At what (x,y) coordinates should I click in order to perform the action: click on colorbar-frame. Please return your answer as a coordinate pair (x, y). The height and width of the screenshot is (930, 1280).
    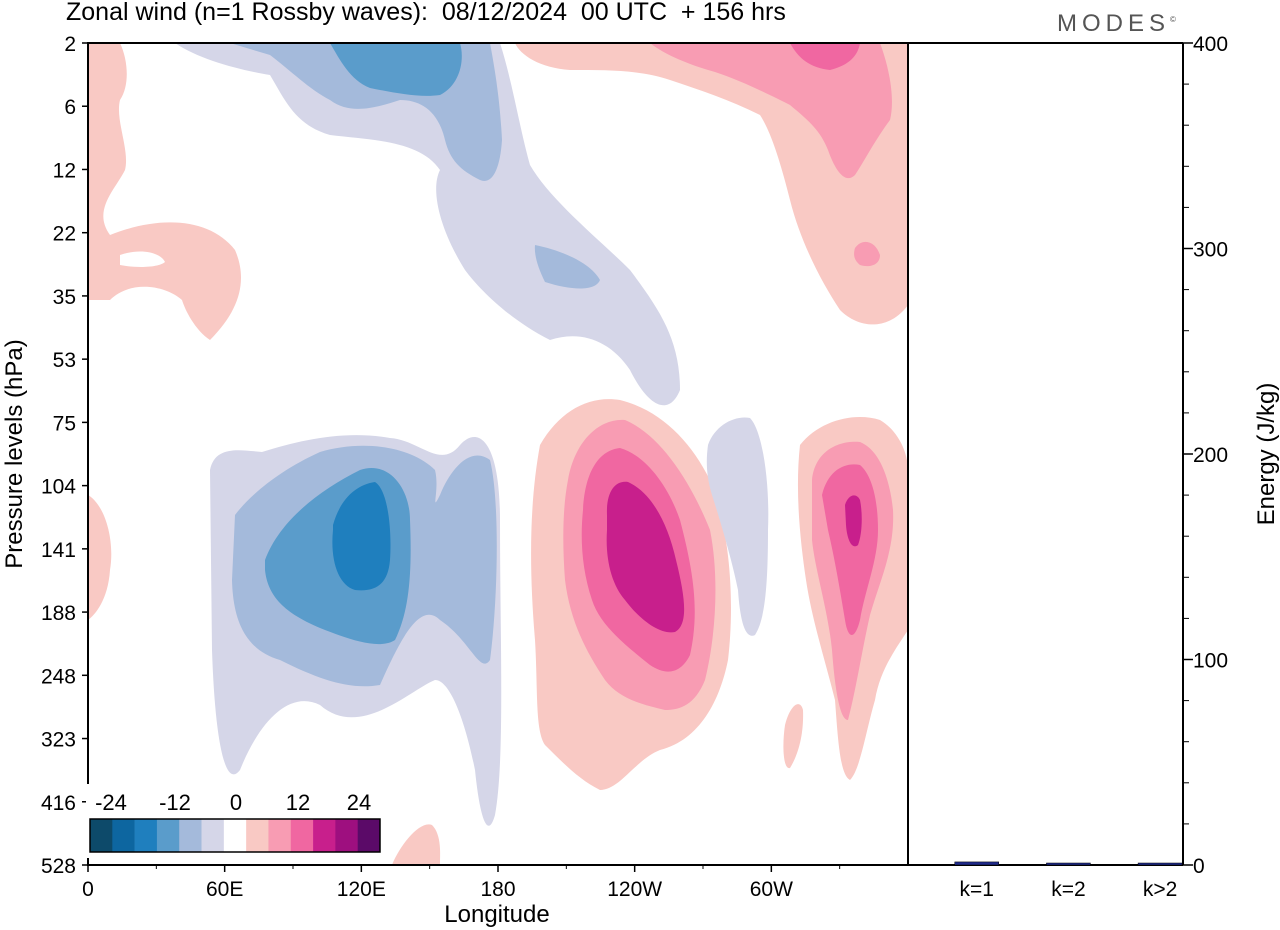
    Looking at the image, I should click on (235, 835).